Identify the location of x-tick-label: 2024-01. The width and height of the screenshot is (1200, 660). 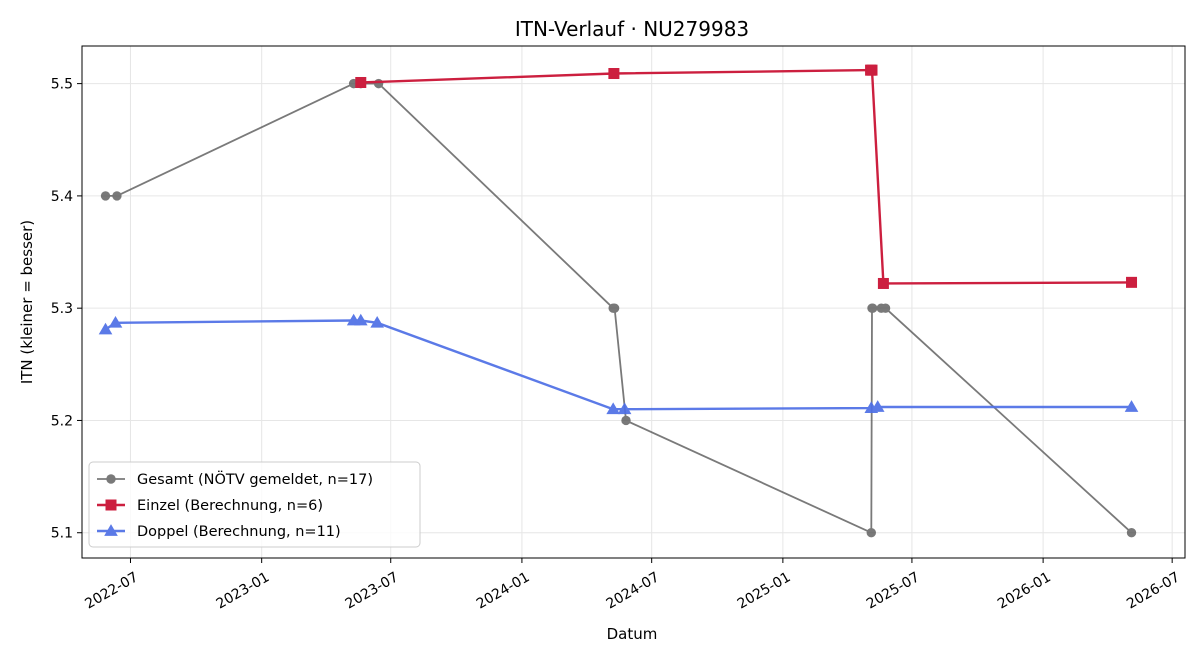
(503, 590).